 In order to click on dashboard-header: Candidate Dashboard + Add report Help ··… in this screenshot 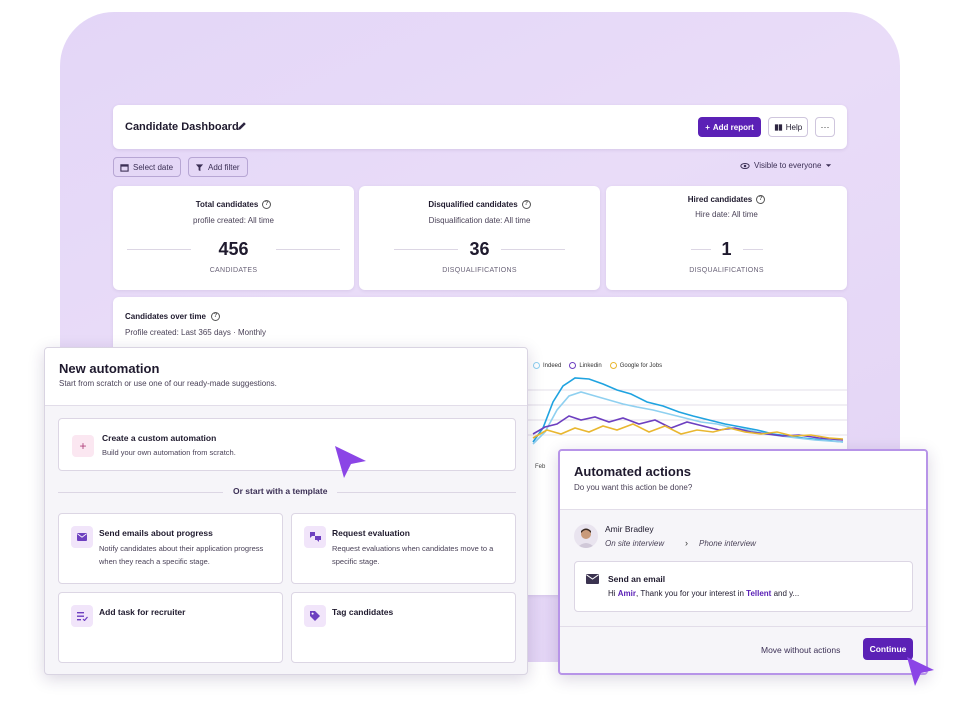, I will do `click(480, 127)`.